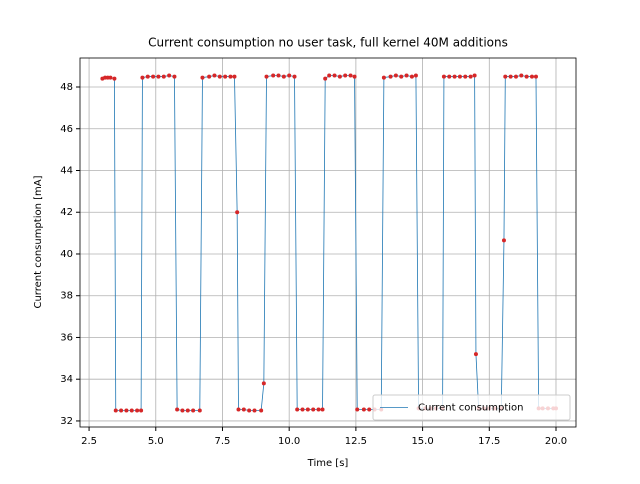 Image resolution: width=640 pixels, height=484 pixels. I want to click on legend-box, so click(471, 407).